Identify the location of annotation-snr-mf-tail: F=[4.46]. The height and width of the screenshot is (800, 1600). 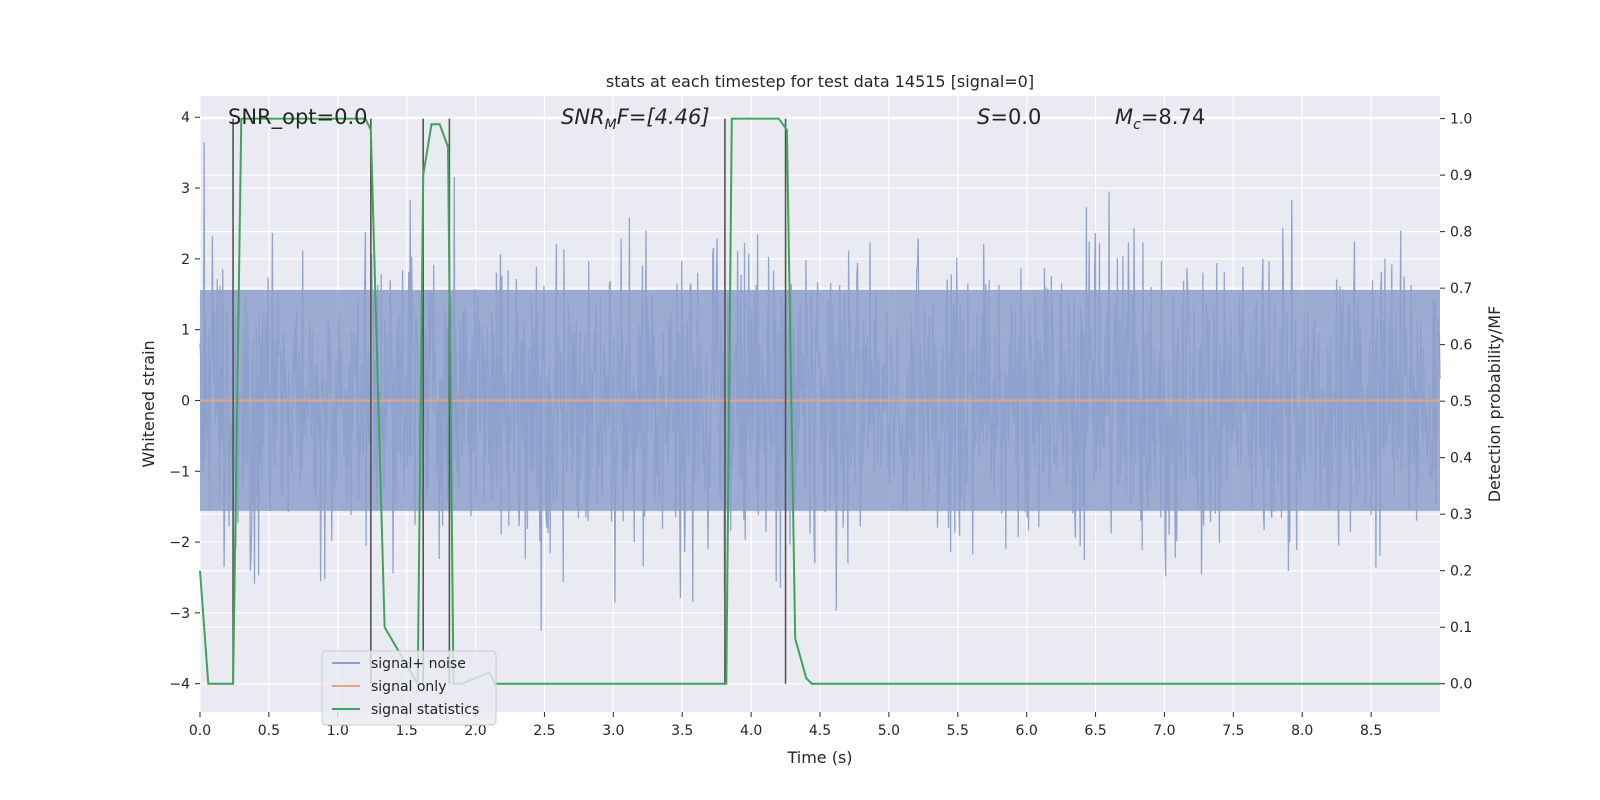
(663, 117).